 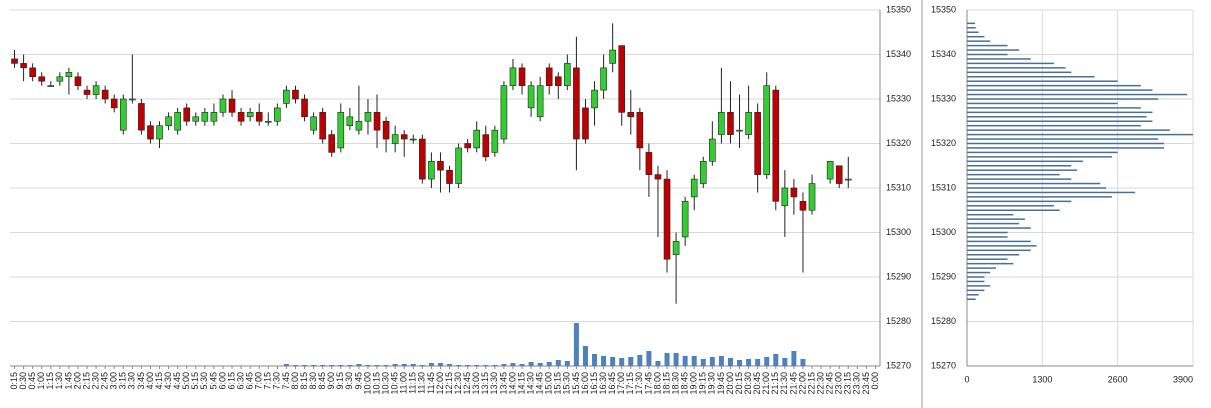 What do you see at coordinates (159, 381) in the screenshot?
I see `x-tick-label: 4:15` at bounding box center [159, 381].